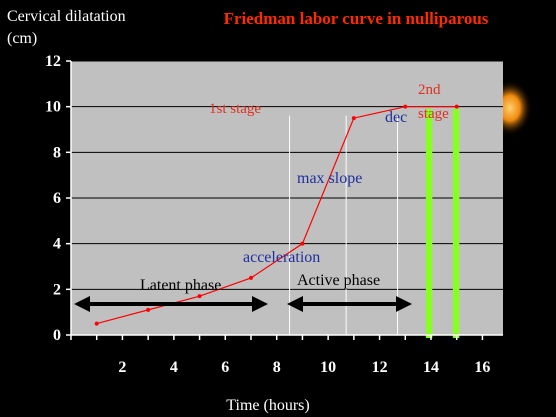  I want to click on y-tick-label-10: 10, so click(53, 107).